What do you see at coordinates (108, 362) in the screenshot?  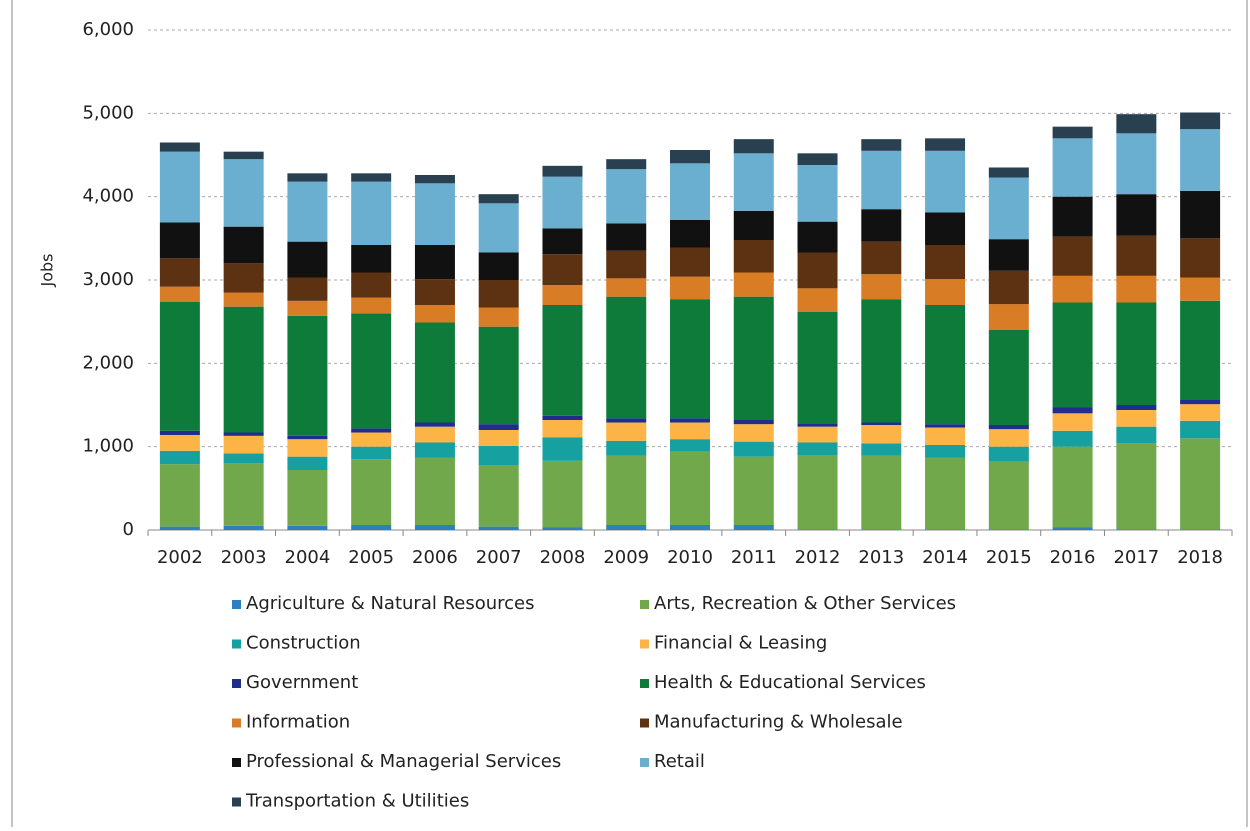 I see `y-tick-label: 2,000` at bounding box center [108, 362].